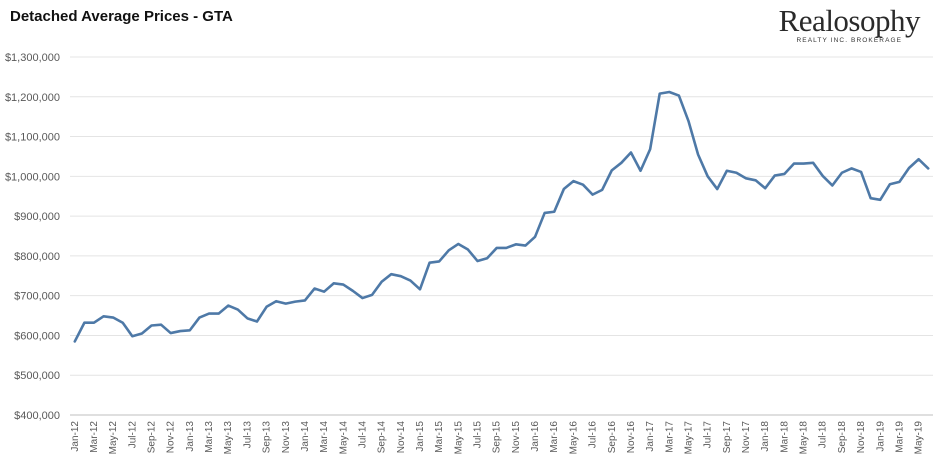 The image size is (948, 467). What do you see at coordinates (849, 40) in the screenshot?
I see `logo-subtitle: REALTY INC. BROKERAGE` at bounding box center [849, 40].